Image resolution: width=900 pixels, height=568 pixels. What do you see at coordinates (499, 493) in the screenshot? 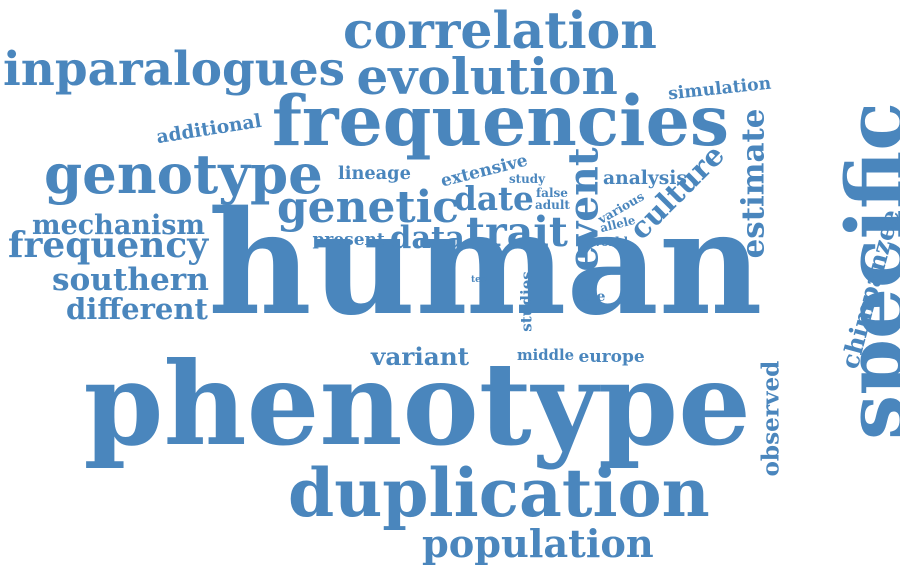
I see `word-duplication: duplication` at bounding box center [499, 493].